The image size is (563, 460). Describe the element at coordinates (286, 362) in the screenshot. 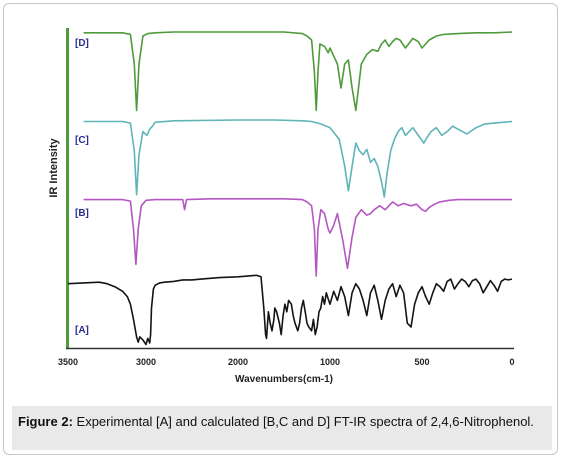

I see `x-tick-labels: 3500 3000 2000 1000 500 0` at that location.